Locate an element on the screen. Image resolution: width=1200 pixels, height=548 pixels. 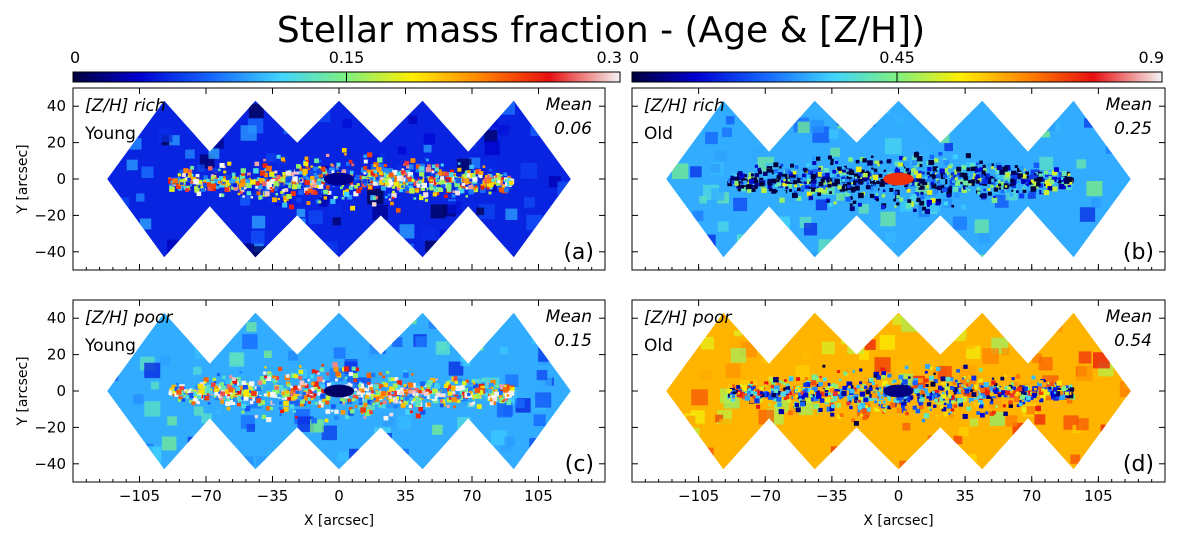
panel-label: (c) is located at coordinates (579, 464).